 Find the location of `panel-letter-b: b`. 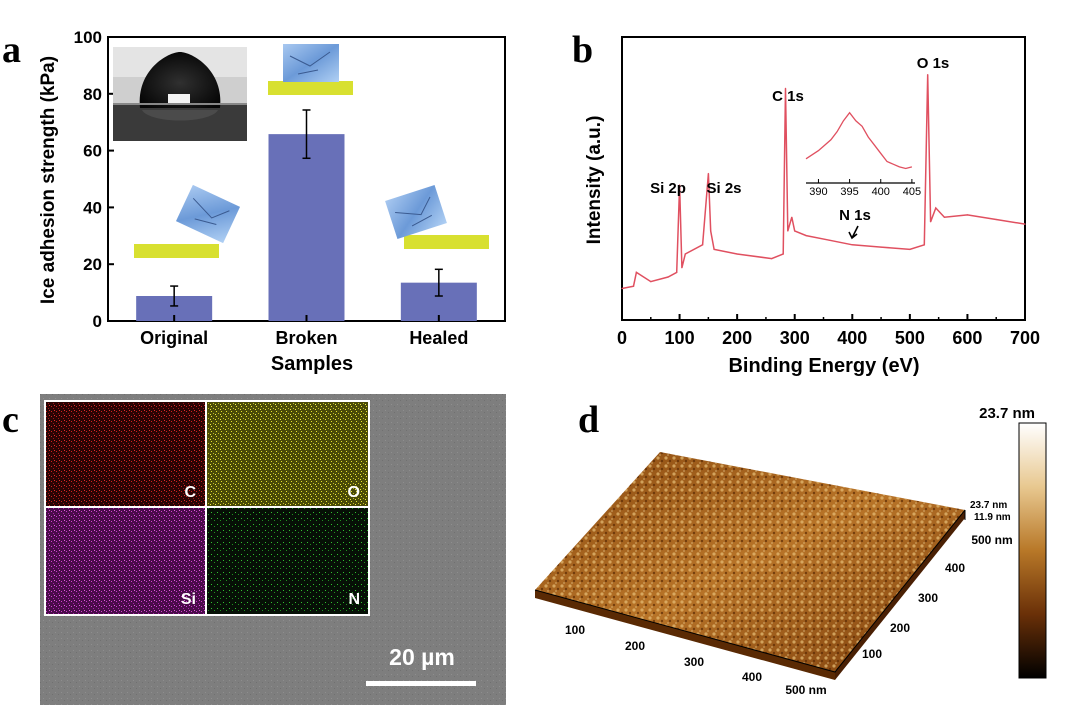

panel-letter-b: b is located at coordinates (582, 50).